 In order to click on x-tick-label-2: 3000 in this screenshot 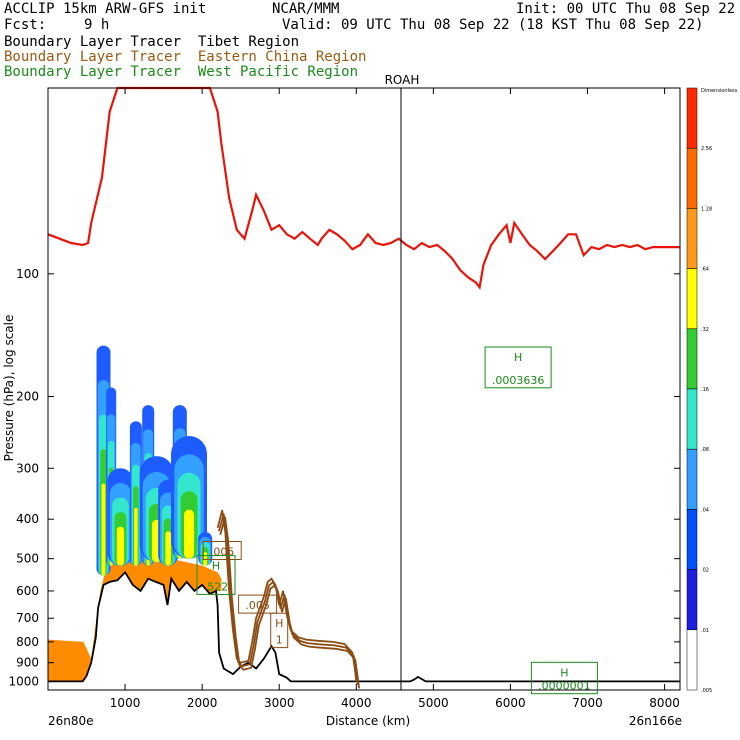, I will do `click(279, 703)`.